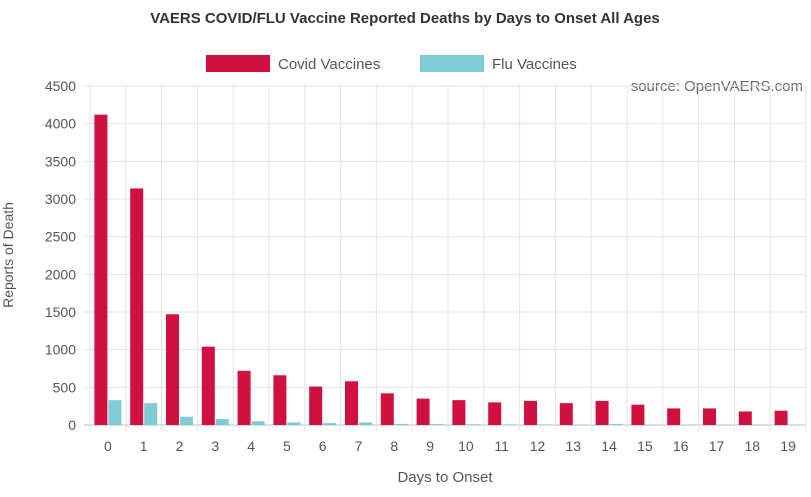 This screenshot has width=811, height=497. Describe the element at coordinates (445, 477) in the screenshot. I see `x-axis-label: Days to Onset` at that location.